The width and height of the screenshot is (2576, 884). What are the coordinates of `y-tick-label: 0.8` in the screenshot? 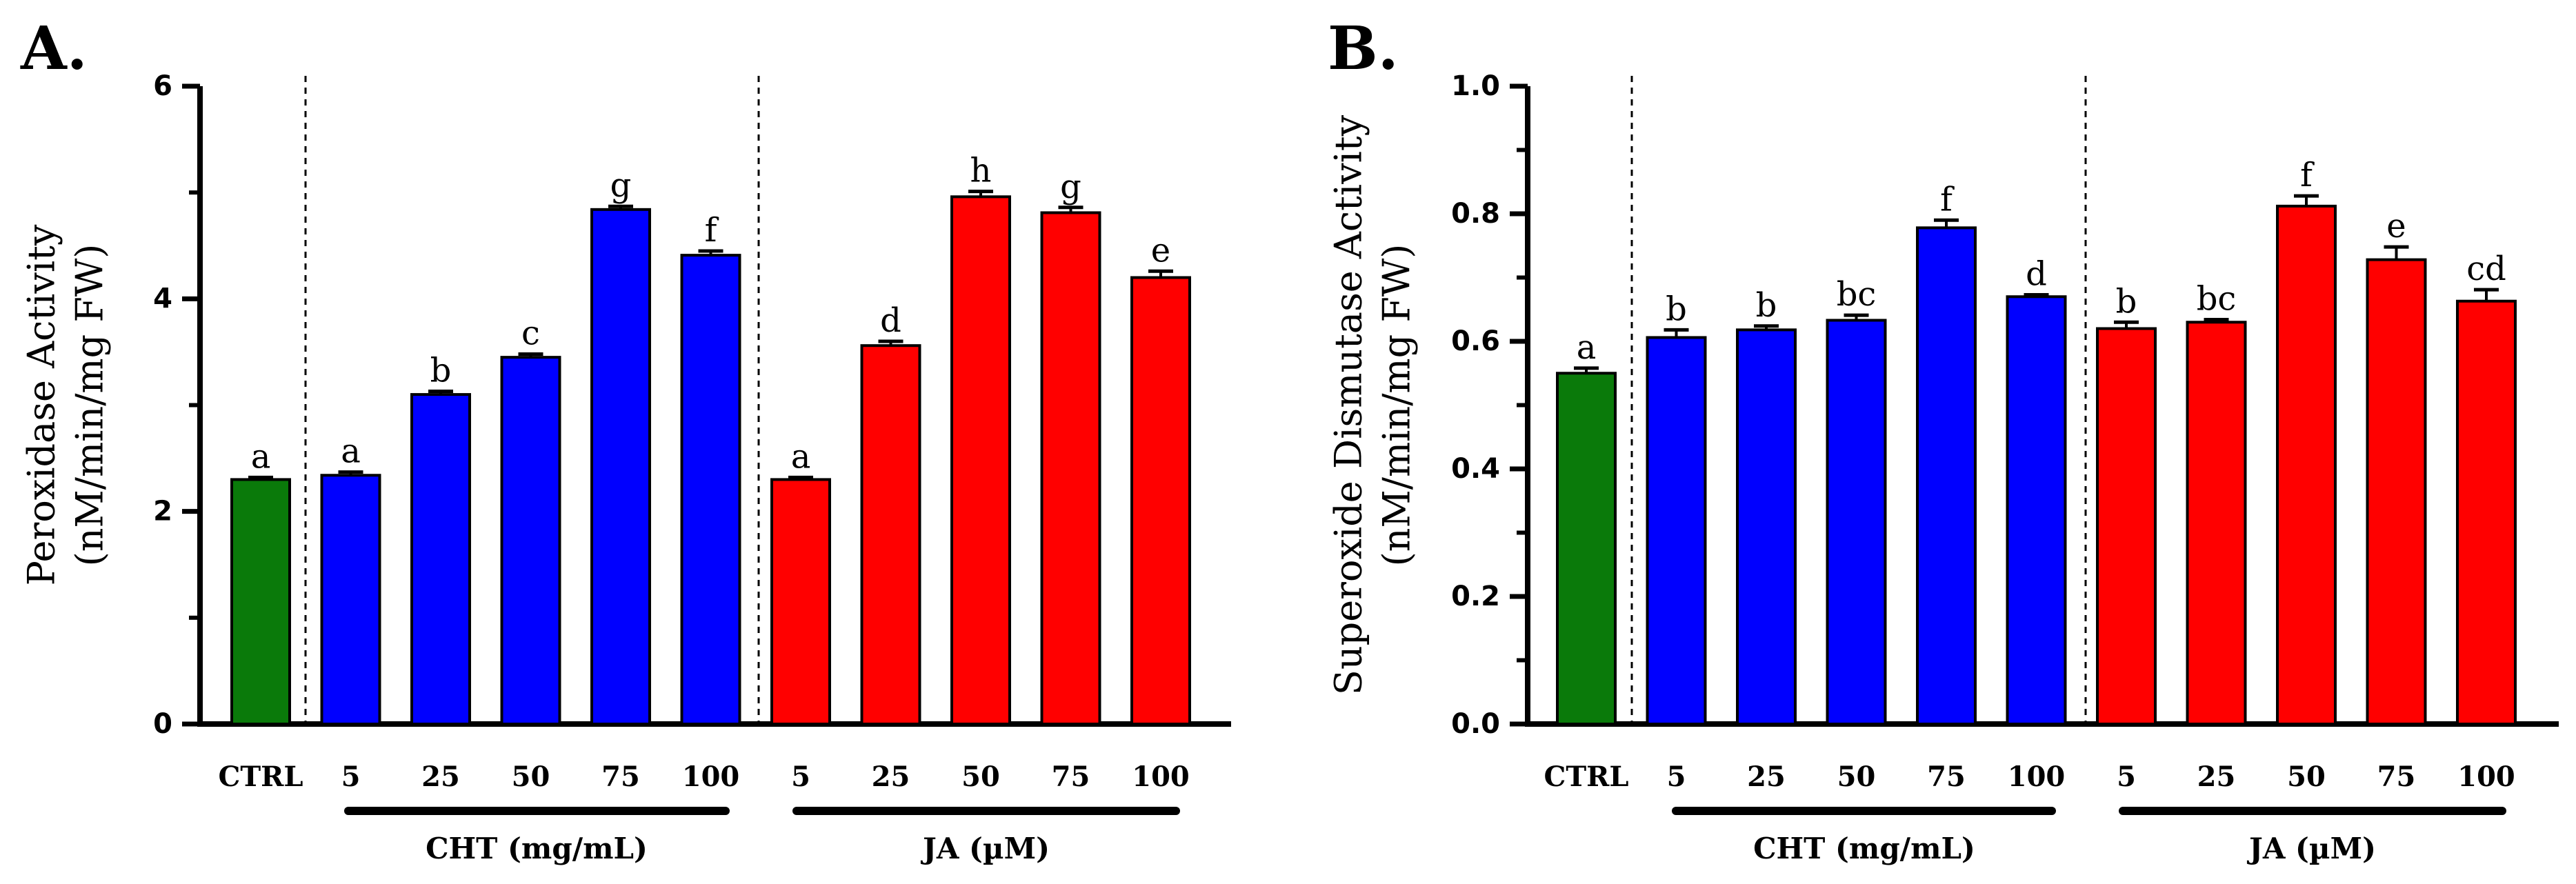 It's located at (1475, 214).